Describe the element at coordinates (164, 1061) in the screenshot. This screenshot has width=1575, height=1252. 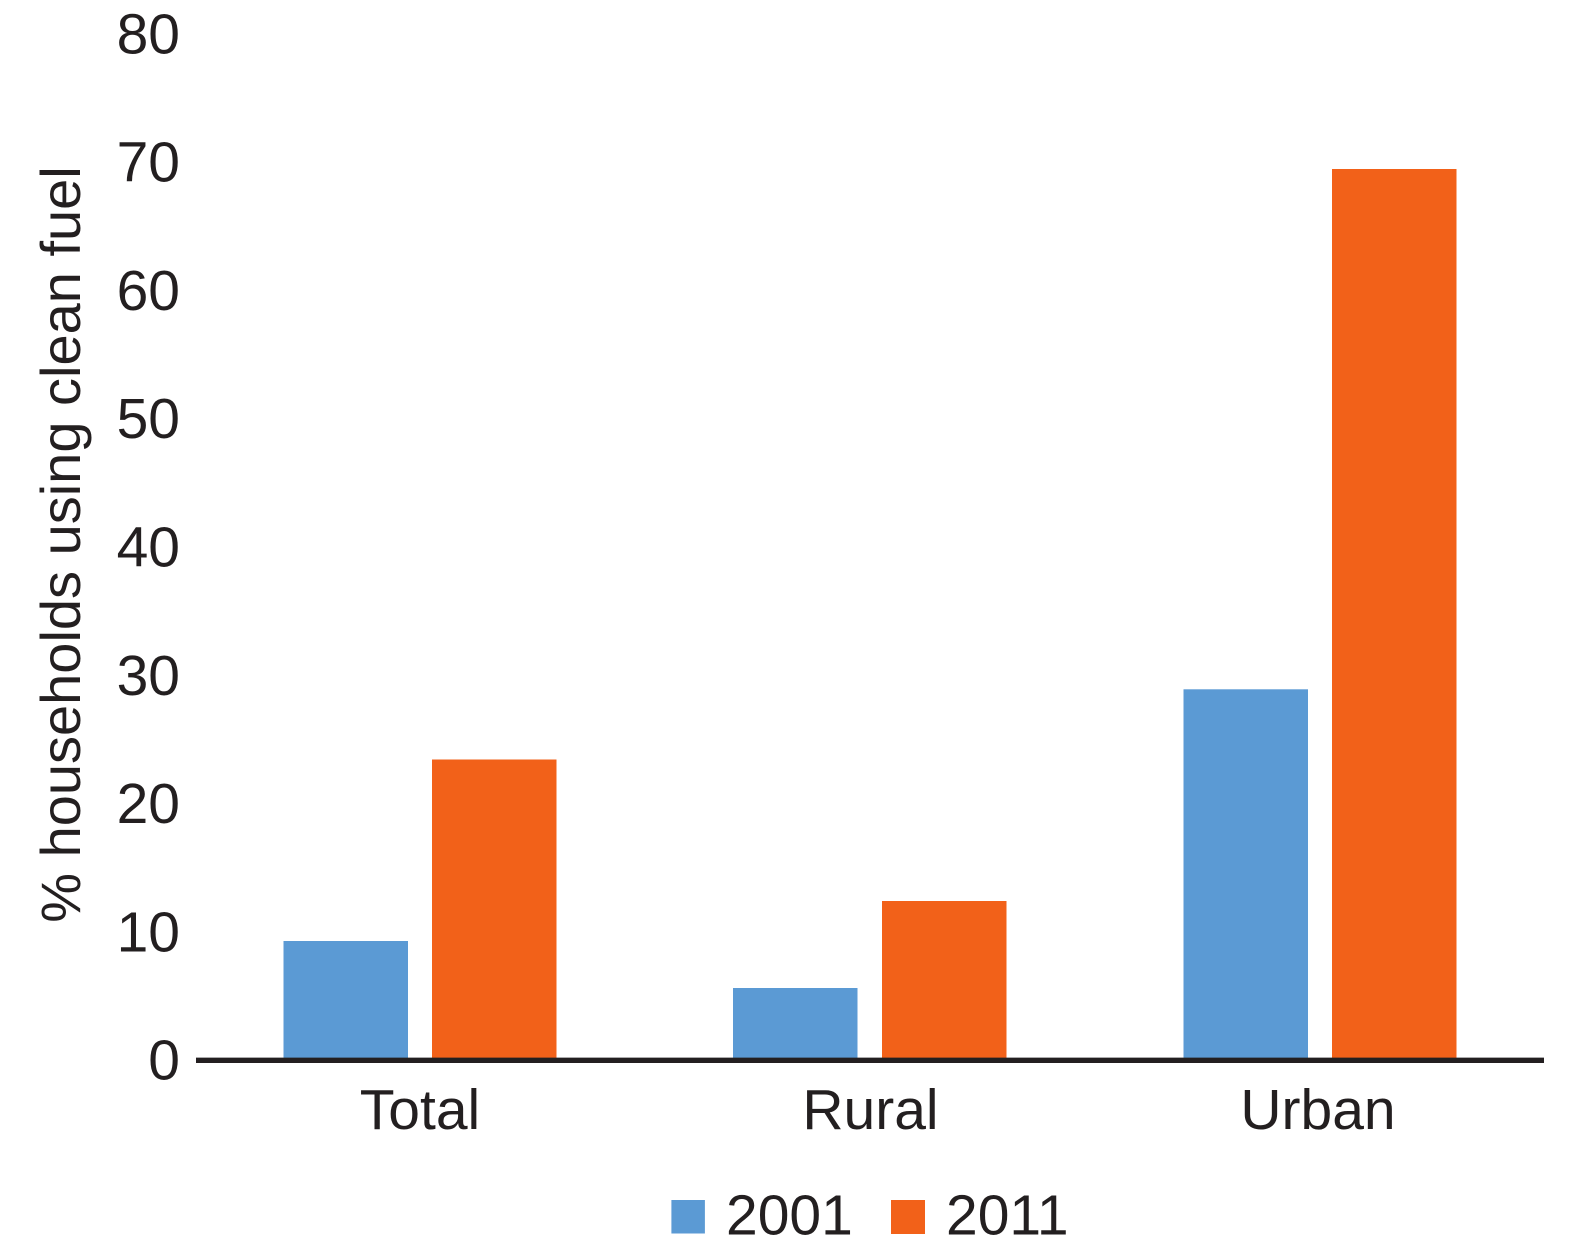
I see `svg-text: 0` at that location.